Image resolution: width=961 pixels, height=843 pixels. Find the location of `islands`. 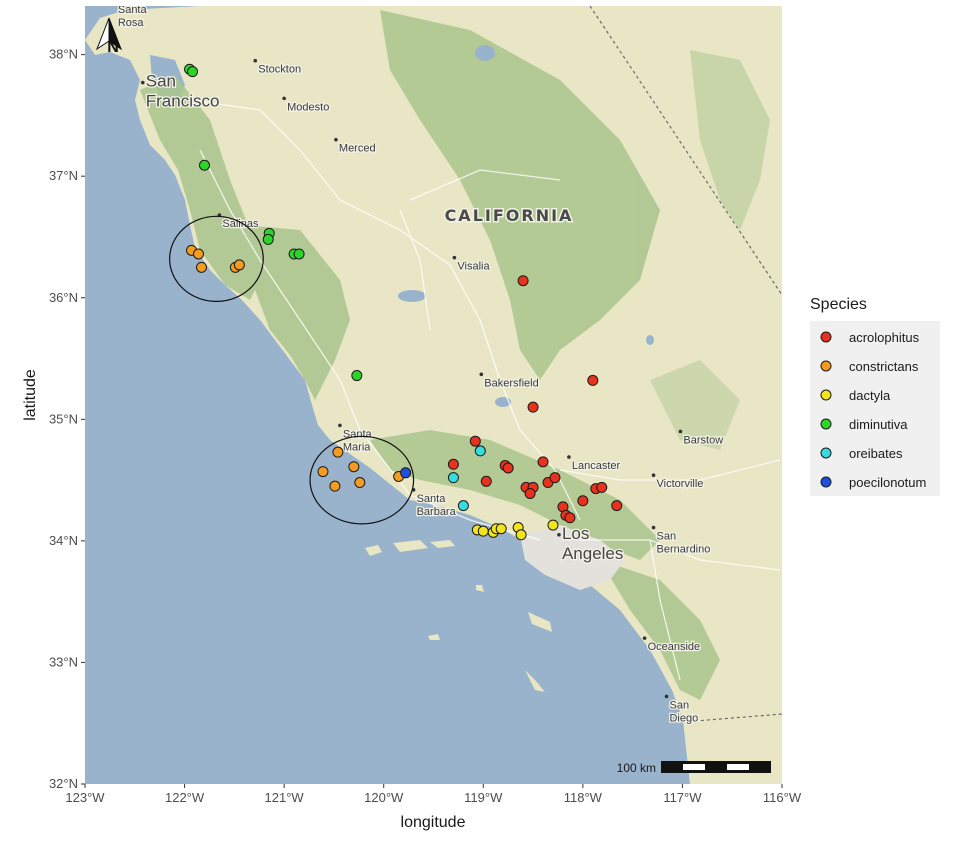

islands is located at coordinates (458, 616).